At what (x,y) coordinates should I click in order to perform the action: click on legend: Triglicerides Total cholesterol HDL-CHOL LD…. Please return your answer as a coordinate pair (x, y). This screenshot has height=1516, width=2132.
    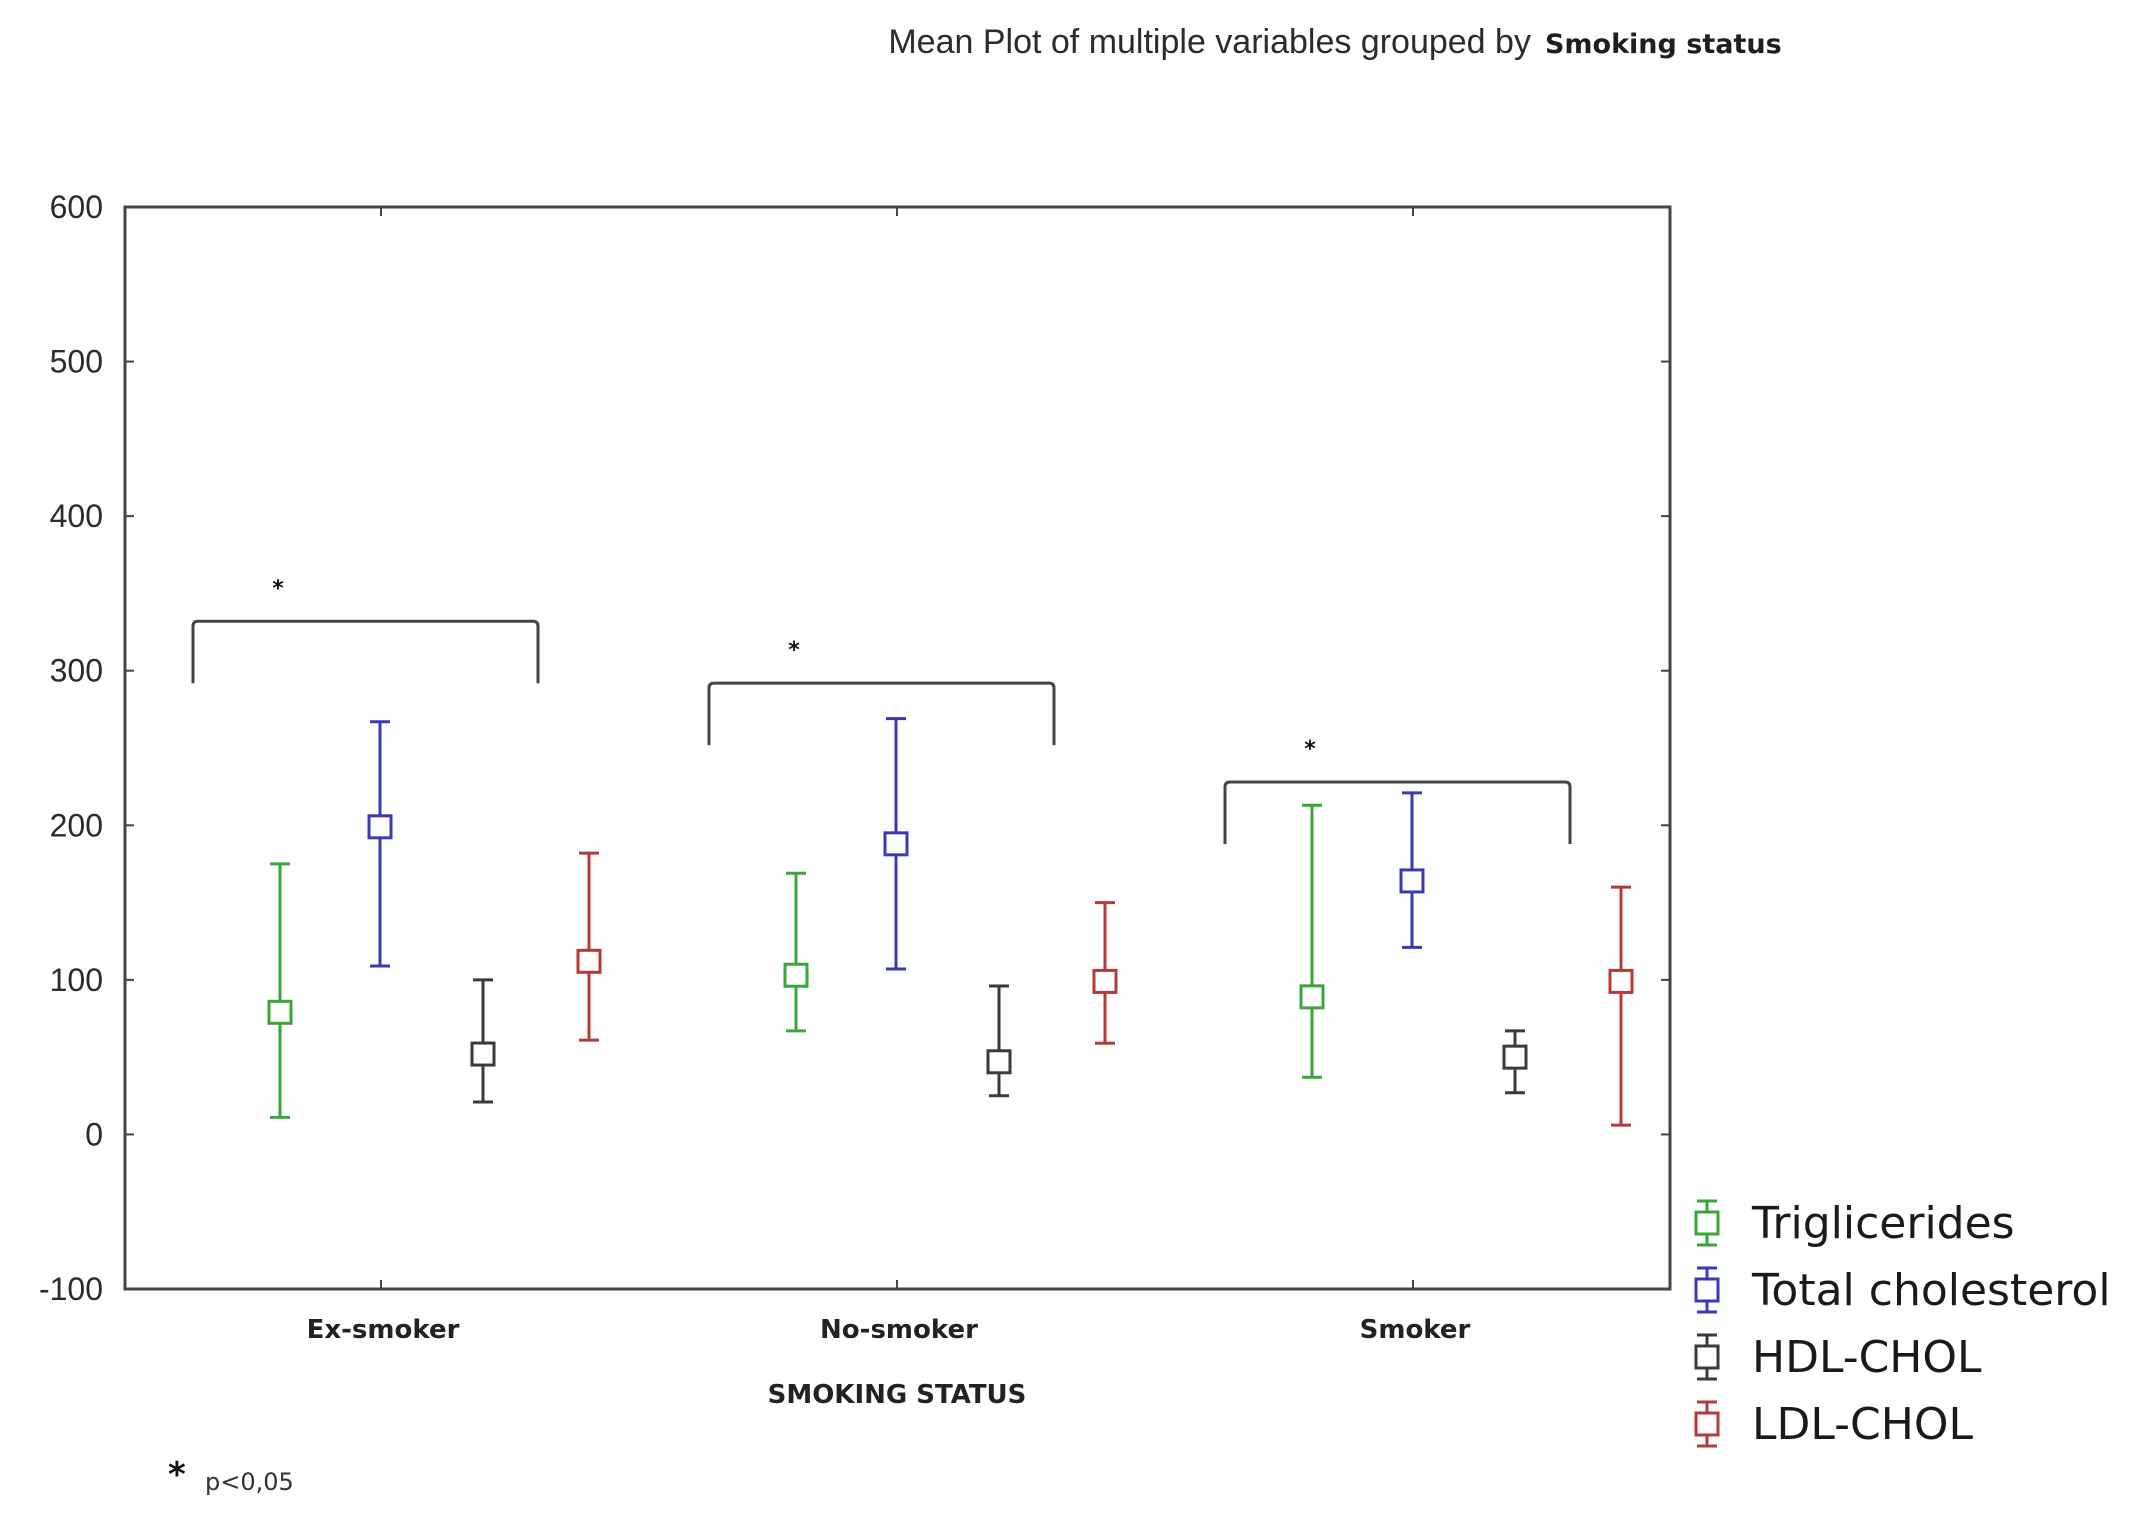
    Looking at the image, I should click on (1902, 1324).